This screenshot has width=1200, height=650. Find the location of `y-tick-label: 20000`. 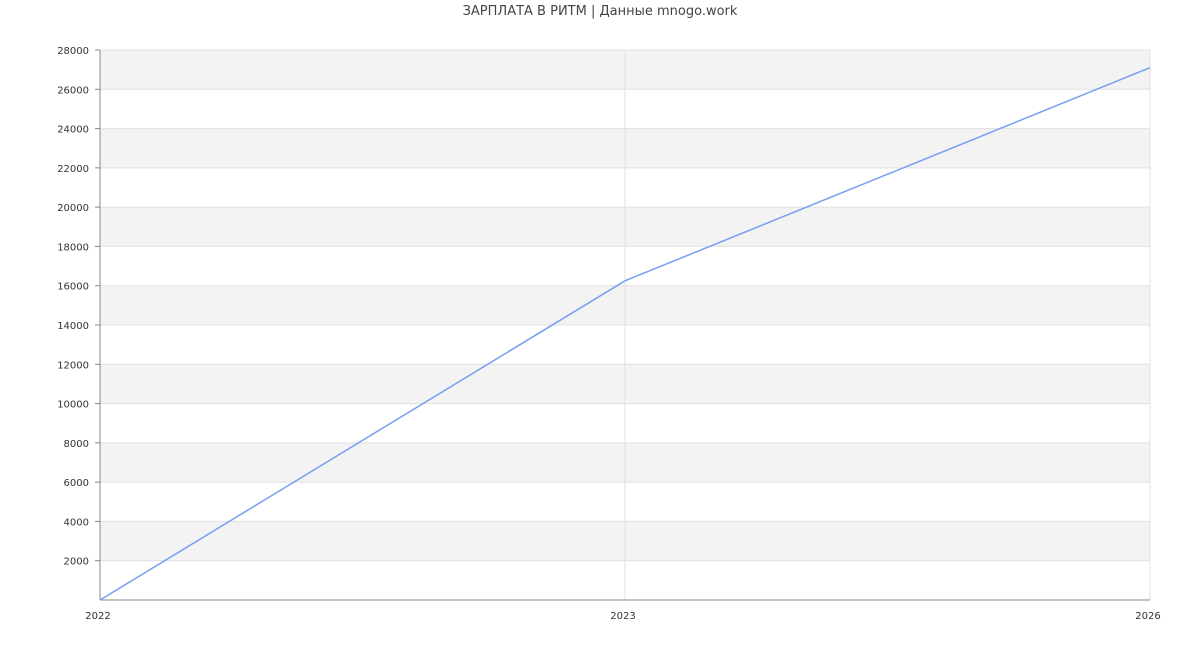

y-tick-label: 20000 is located at coordinates (73, 208).